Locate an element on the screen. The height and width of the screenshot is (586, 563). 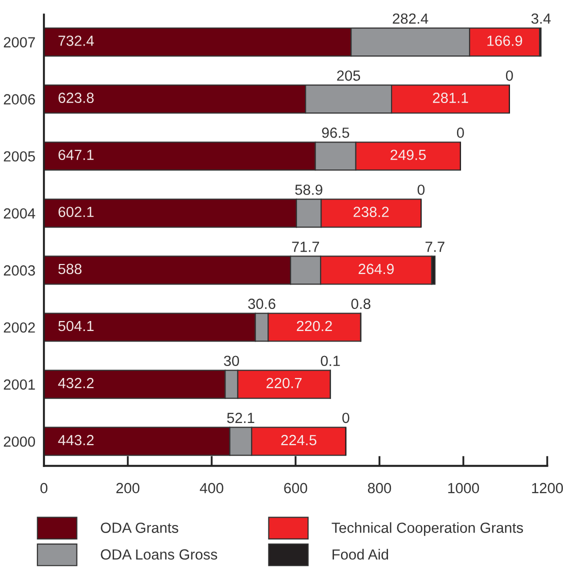
data-label: 282.4 is located at coordinates (410, 18).